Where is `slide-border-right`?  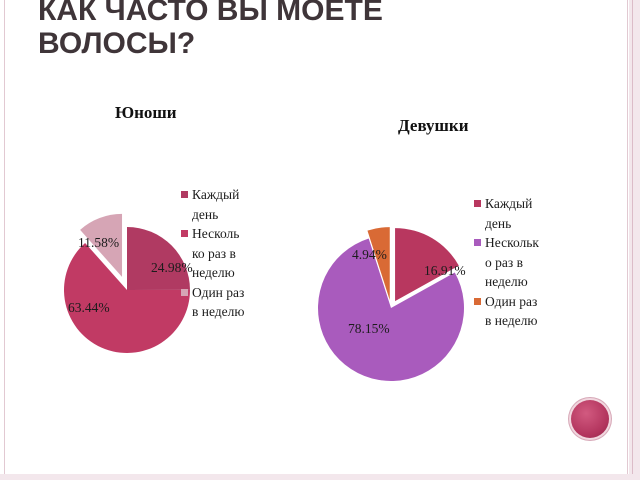 slide-border-right is located at coordinates (634, 240).